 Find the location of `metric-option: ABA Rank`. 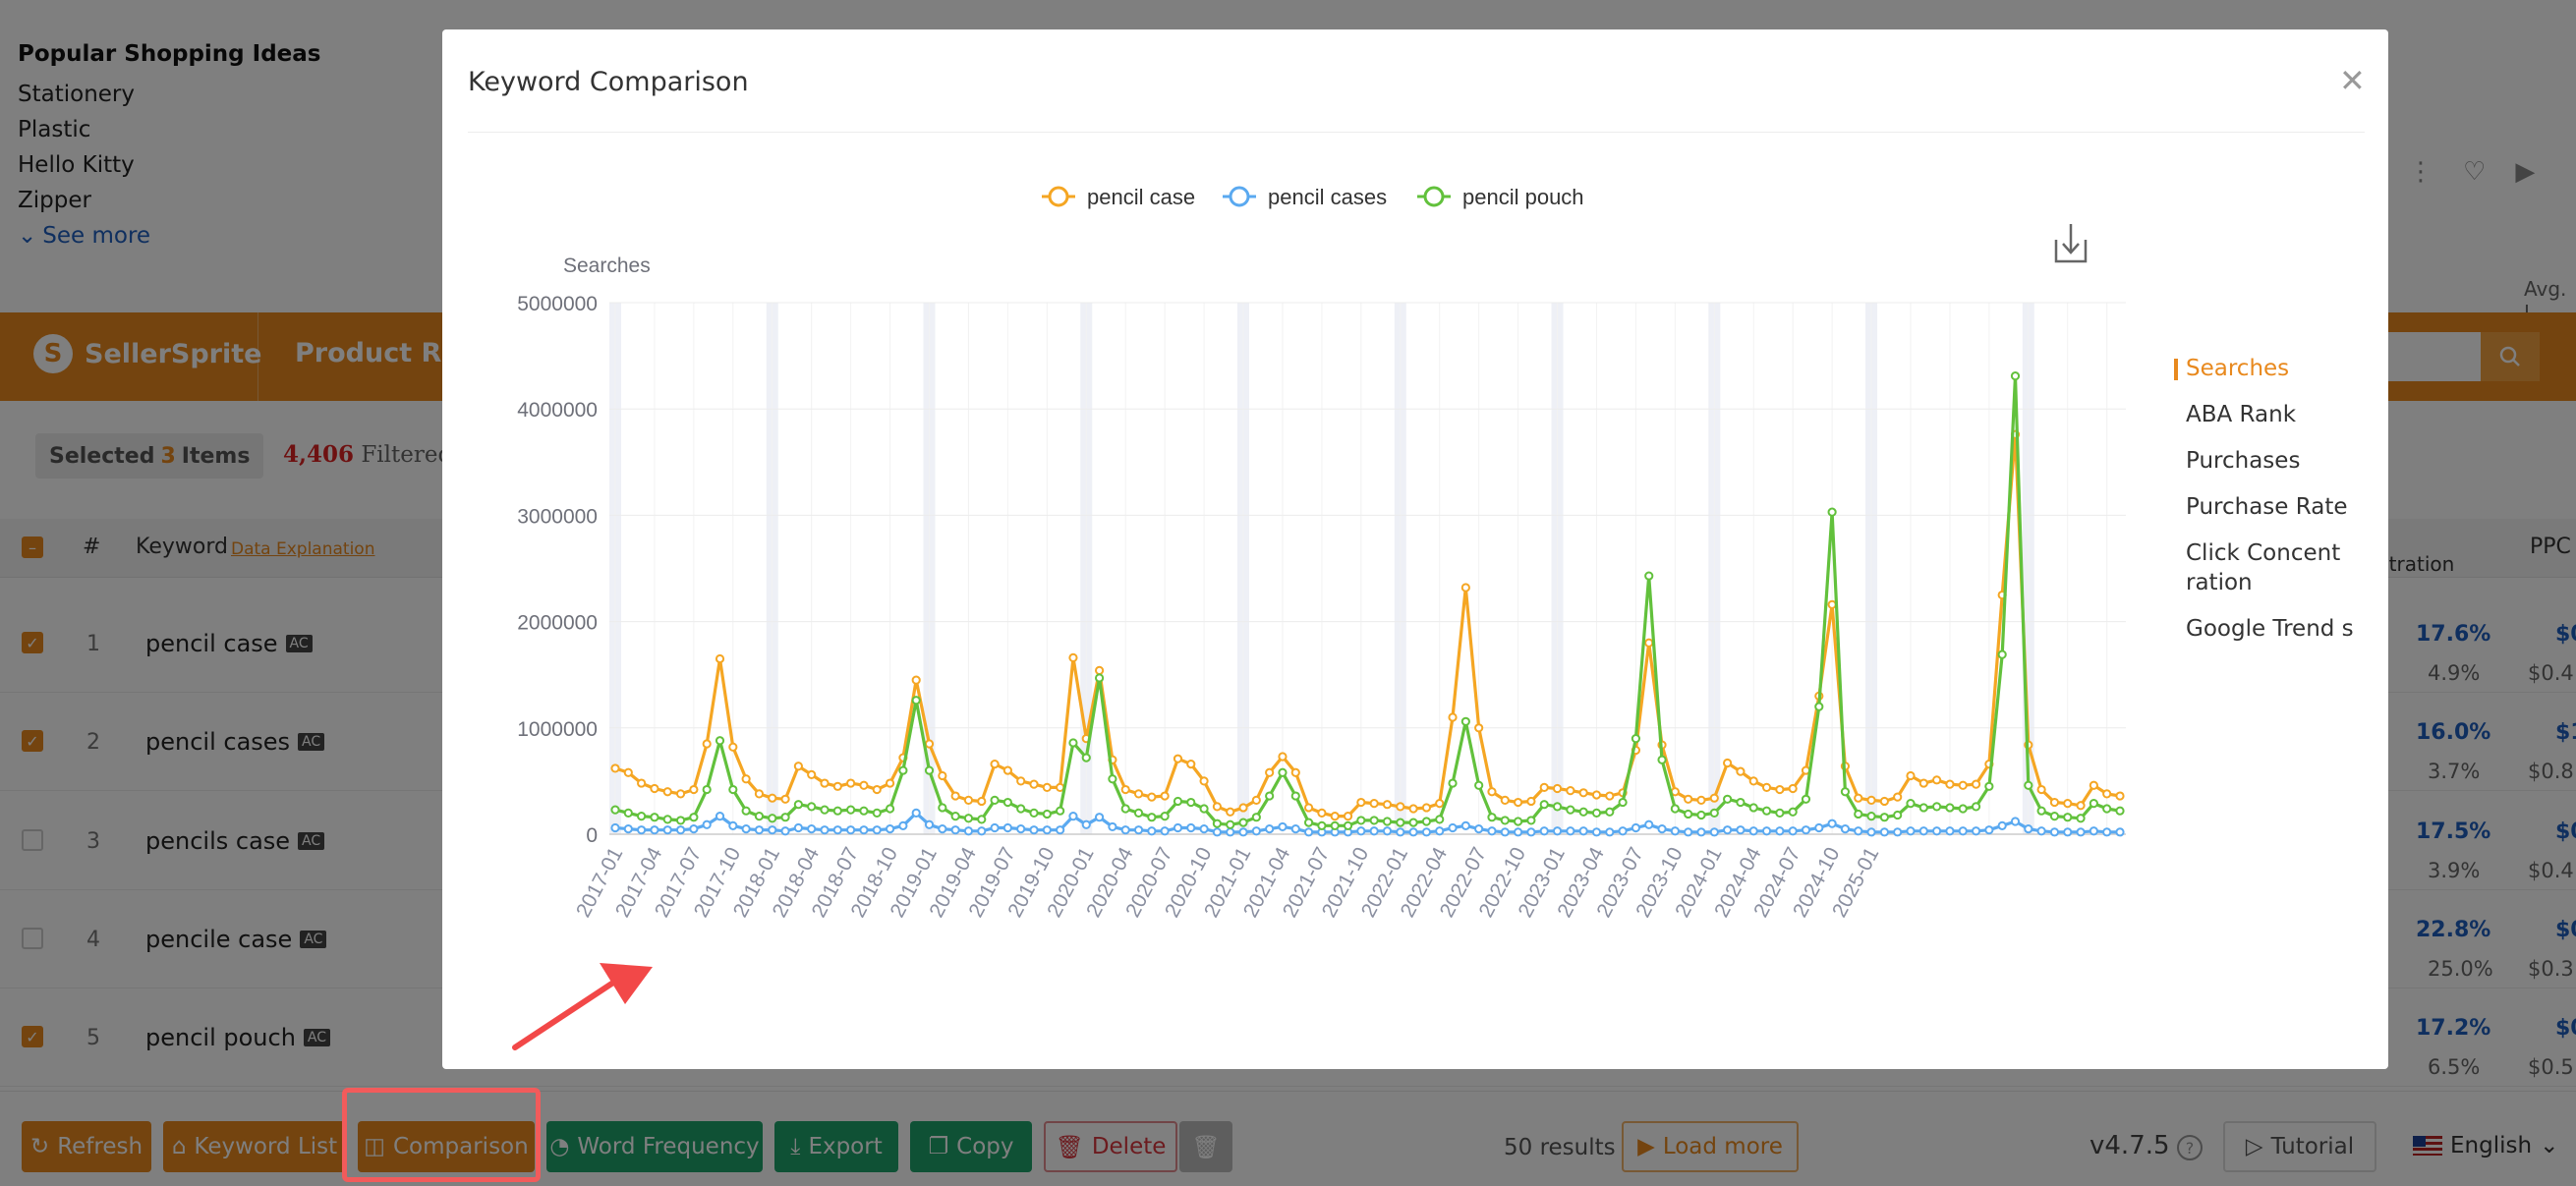

metric-option: ABA Rank is located at coordinates (2241, 414).